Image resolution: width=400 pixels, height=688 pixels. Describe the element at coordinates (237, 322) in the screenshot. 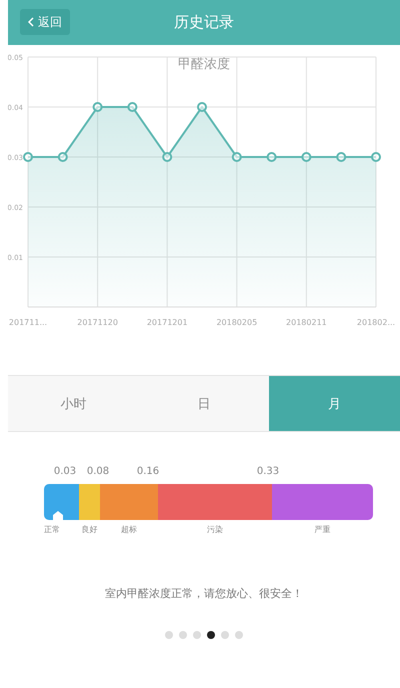

I see `x-tick-label: 20180205` at that location.